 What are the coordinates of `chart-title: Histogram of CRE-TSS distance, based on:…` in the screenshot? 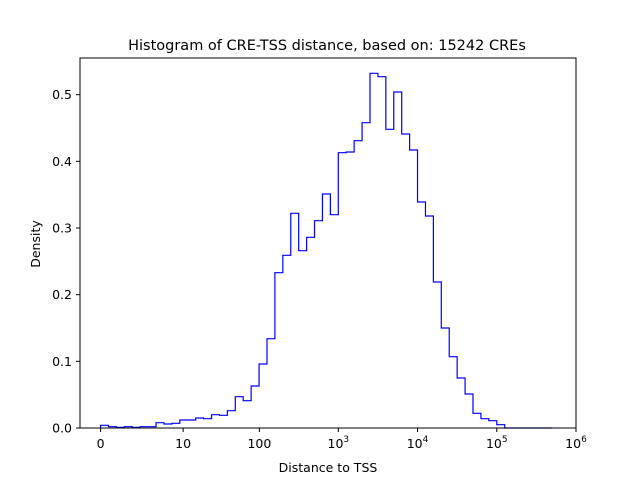 It's located at (327, 46).